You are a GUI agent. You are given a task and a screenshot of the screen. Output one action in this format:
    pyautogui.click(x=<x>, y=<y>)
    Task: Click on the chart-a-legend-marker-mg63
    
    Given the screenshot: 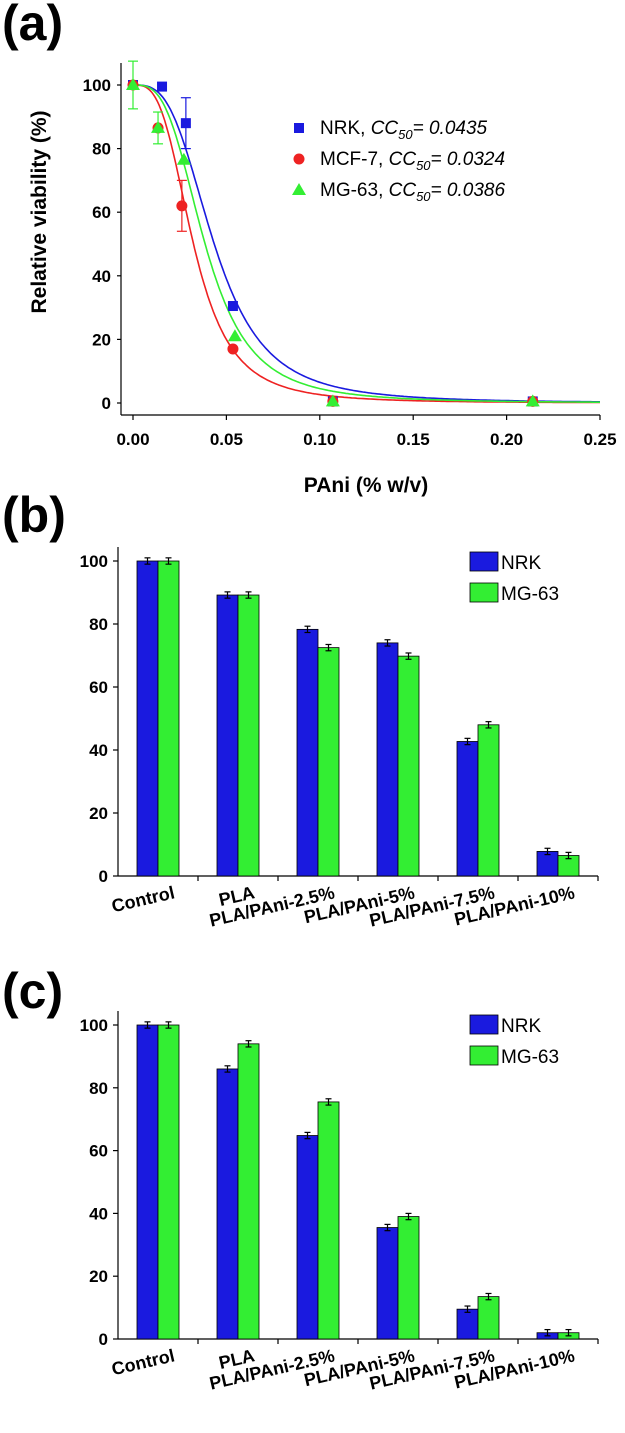 What is the action you would take?
    pyautogui.click(x=299, y=189)
    